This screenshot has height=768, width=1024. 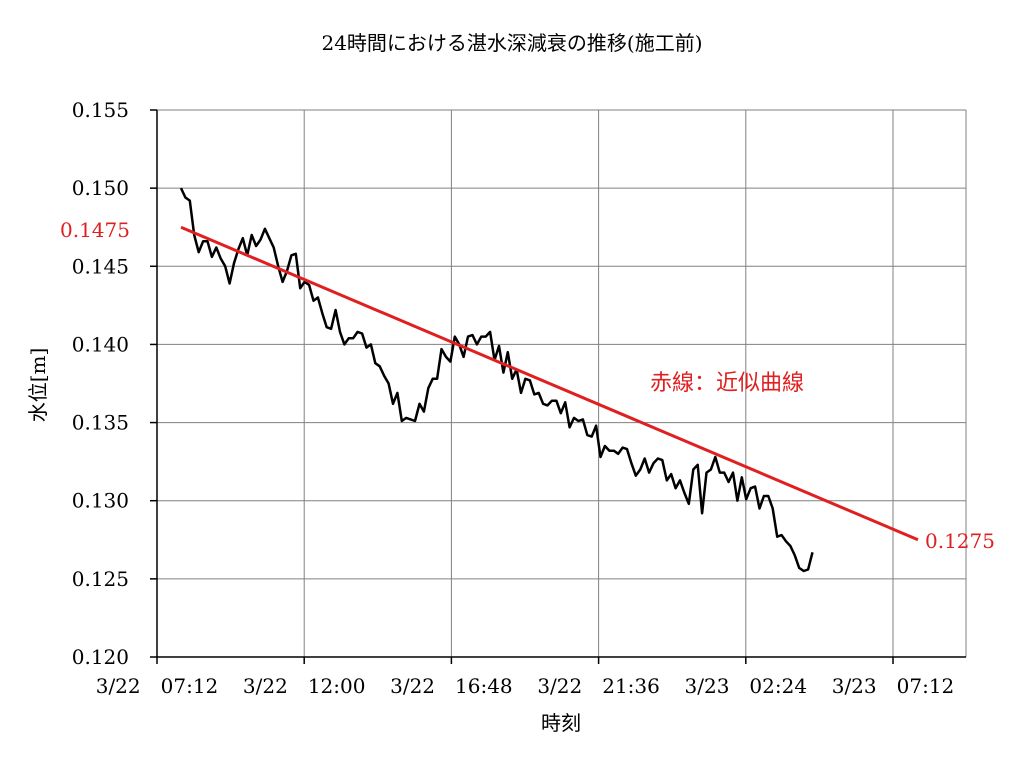 What do you see at coordinates (746, 686) in the screenshot?
I see `x-tick-label: 3/23 02:24` at bounding box center [746, 686].